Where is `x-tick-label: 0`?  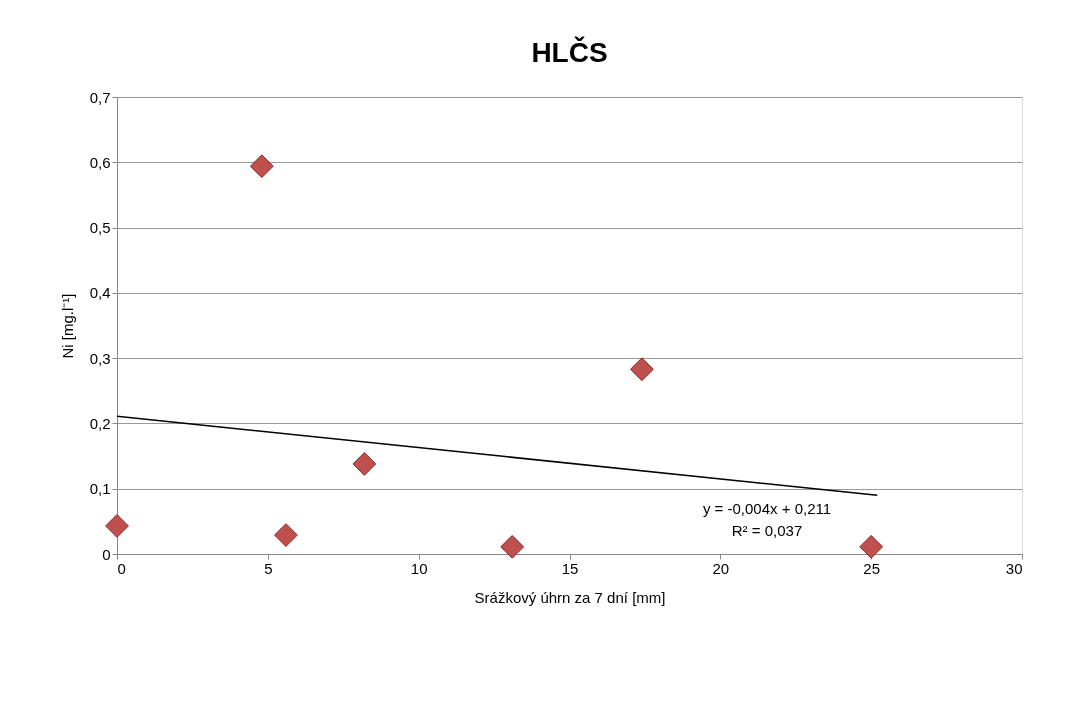 x-tick-label: 0 is located at coordinates (121, 568).